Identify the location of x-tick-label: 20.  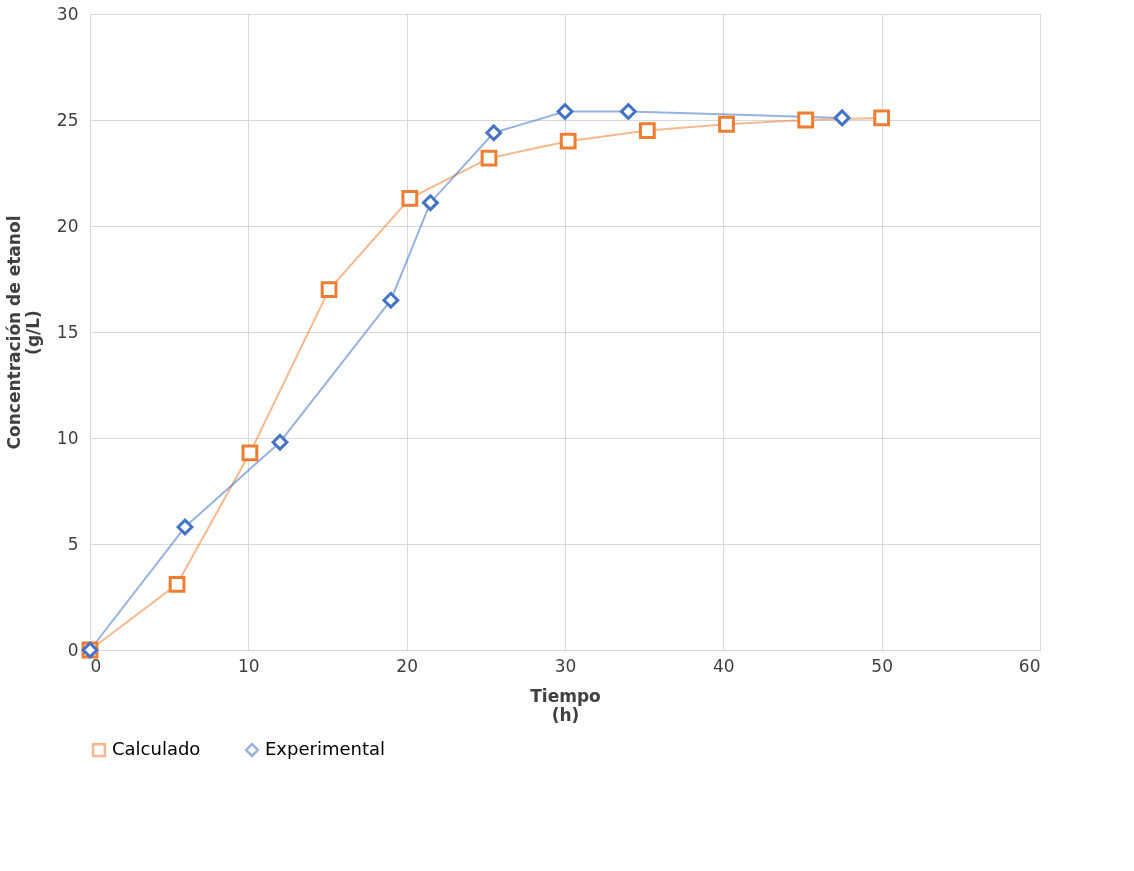
(407, 665).